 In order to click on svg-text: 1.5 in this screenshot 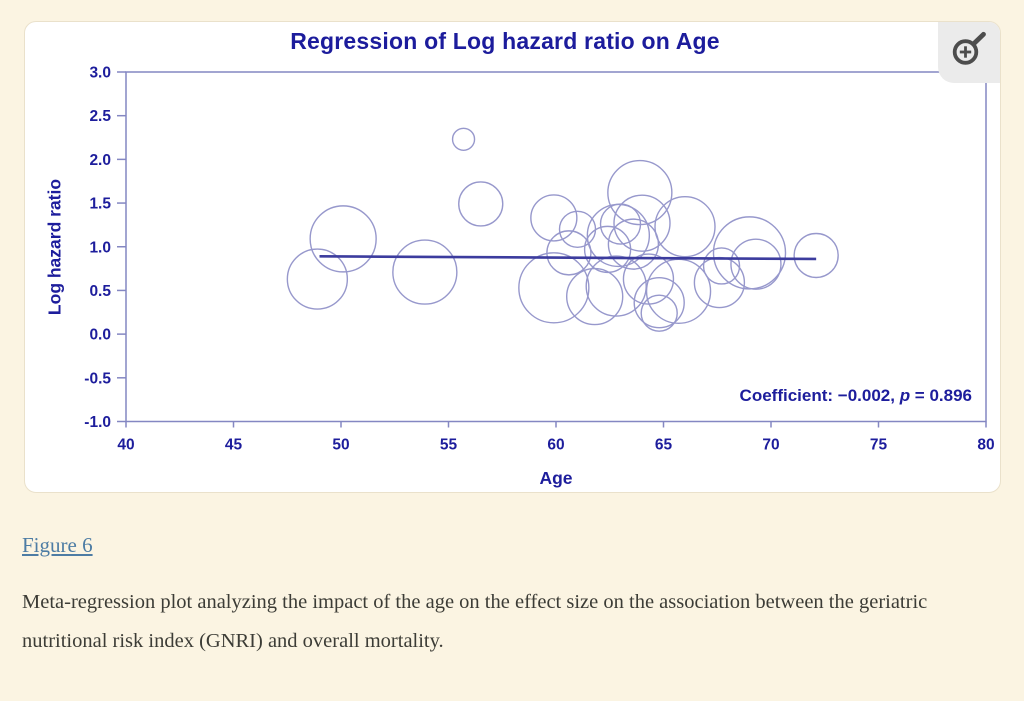, I will do `click(100, 204)`.